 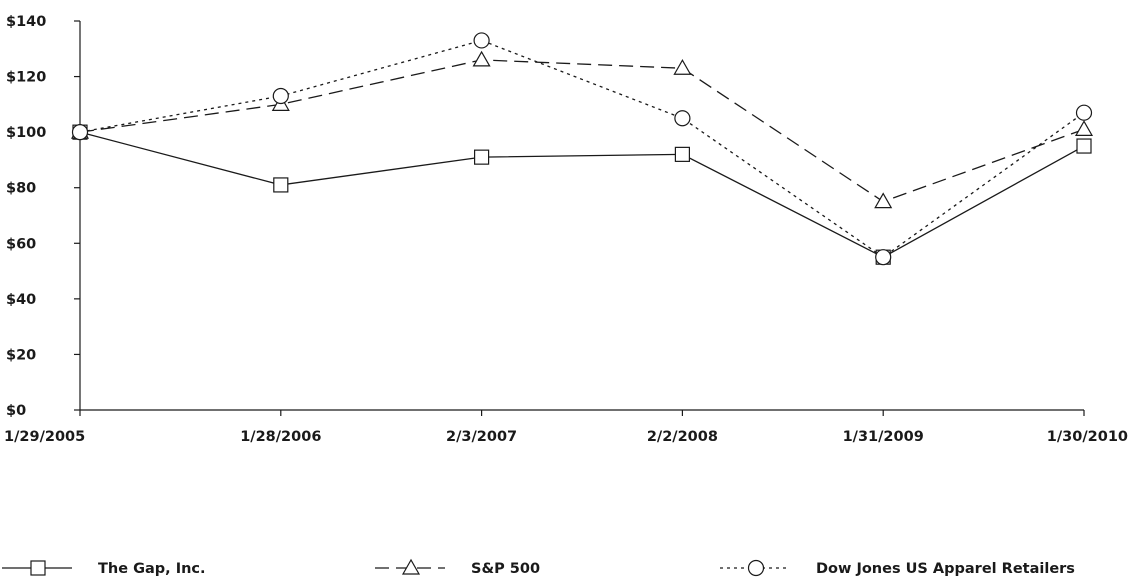 I want to click on legend-label: S&P 500, so click(x=505, y=569).